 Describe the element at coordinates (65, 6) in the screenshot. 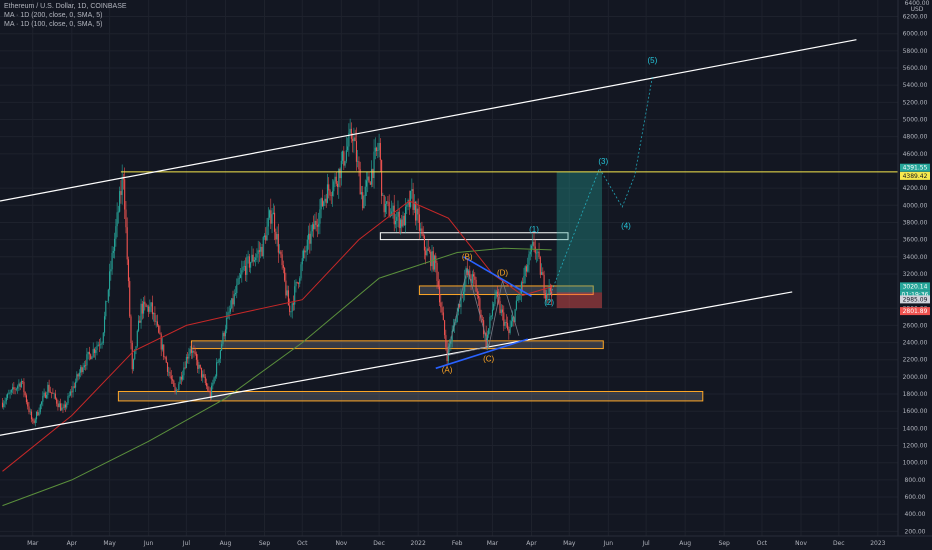

I see `symbol-title: Ethereum / U.S. Dollar, 1D, COINBASE` at that location.